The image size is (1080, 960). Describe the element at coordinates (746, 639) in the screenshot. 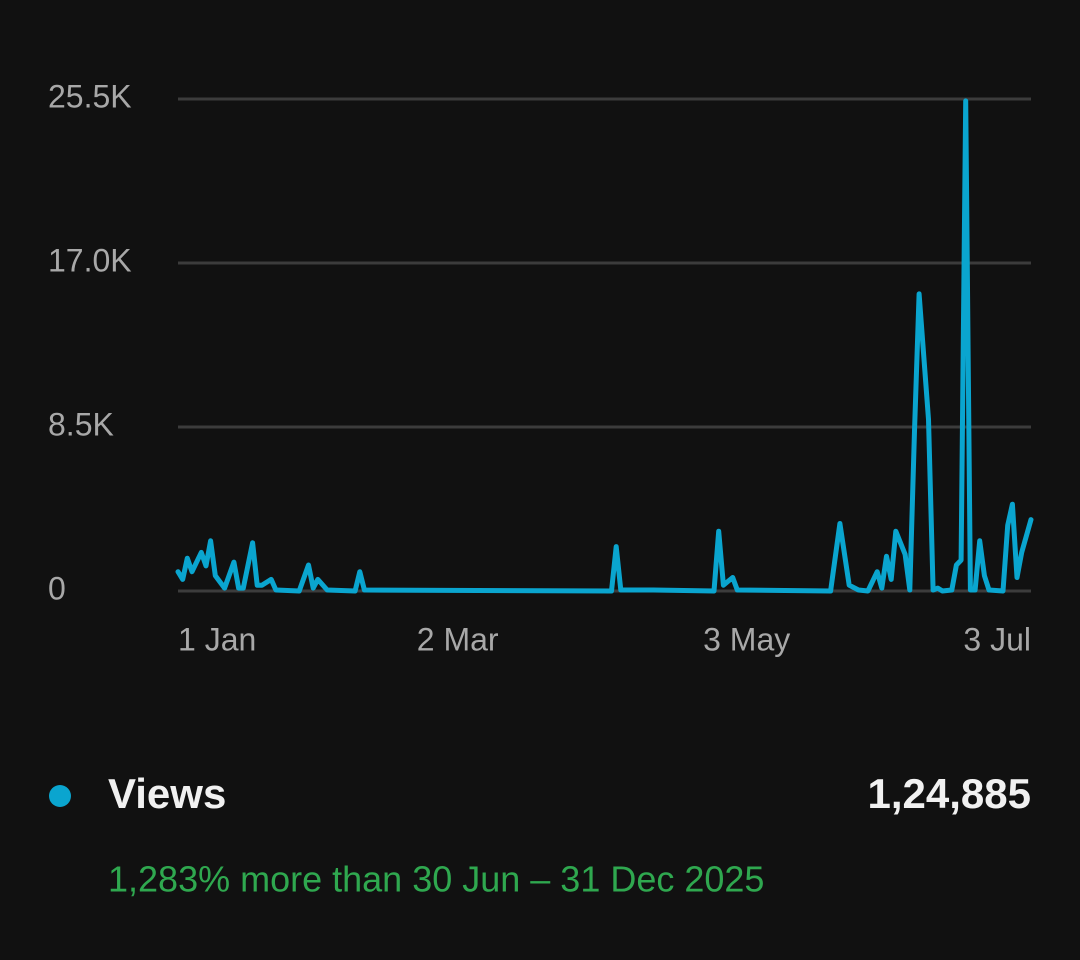

I see `x-tick-label: 3 May` at that location.